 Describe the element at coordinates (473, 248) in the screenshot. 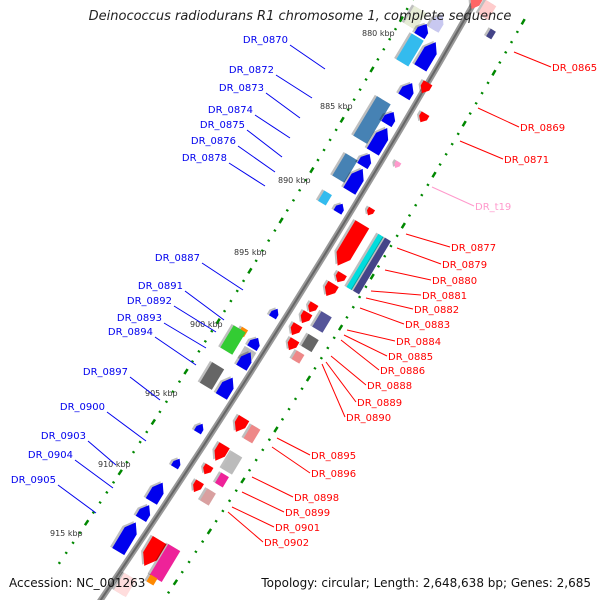

I see `gene-label-dr_0877: DR_0877` at that location.